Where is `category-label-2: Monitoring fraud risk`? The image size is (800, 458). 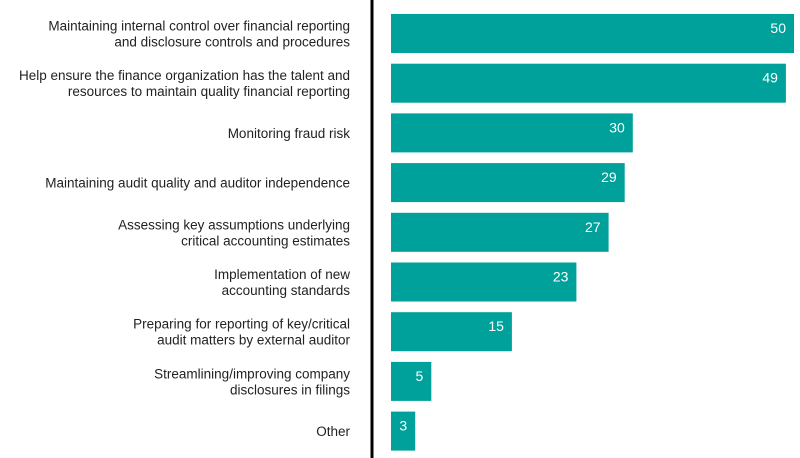
category-label-2: Monitoring fraud risk is located at coordinates (289, 133).